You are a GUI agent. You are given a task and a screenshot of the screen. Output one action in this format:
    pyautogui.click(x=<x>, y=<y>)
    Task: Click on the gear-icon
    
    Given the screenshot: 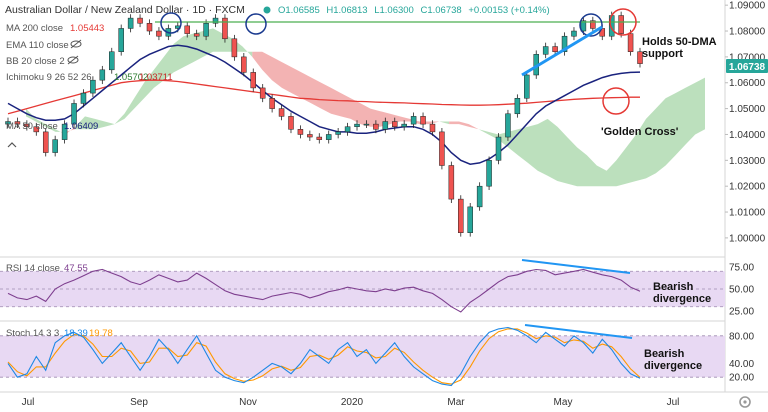 What is the action you would take?
    pyautogui.click(x=745, y=402)
    